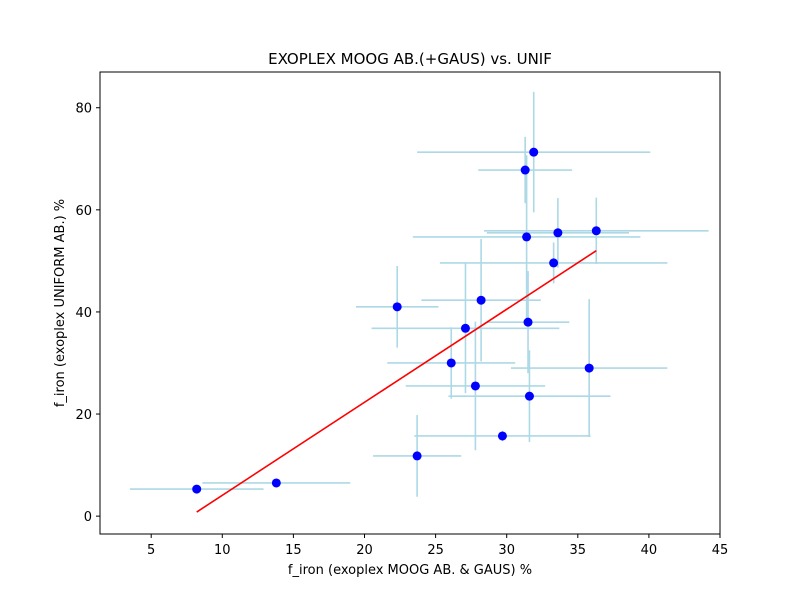 The image size is (800, 600). I want to click on y-axis-label: f_iron (exoplex UNIFORM AB.) %, so click(60, 303).